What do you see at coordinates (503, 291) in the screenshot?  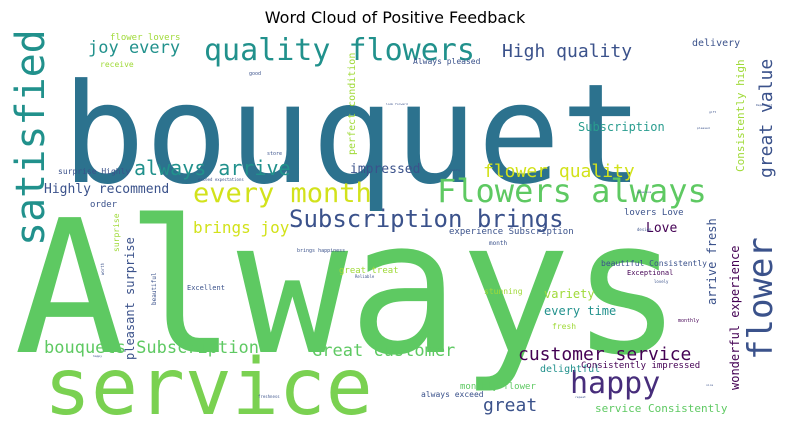 I see `word-cloud-word: stunning` at bounding box center [503, 291].